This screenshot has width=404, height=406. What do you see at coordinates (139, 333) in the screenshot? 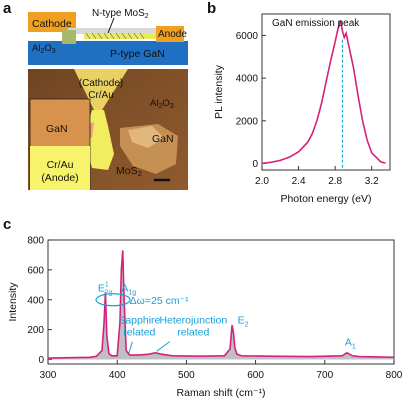
I see `sapphire-label-2: related` at bounding box center [139, 333].